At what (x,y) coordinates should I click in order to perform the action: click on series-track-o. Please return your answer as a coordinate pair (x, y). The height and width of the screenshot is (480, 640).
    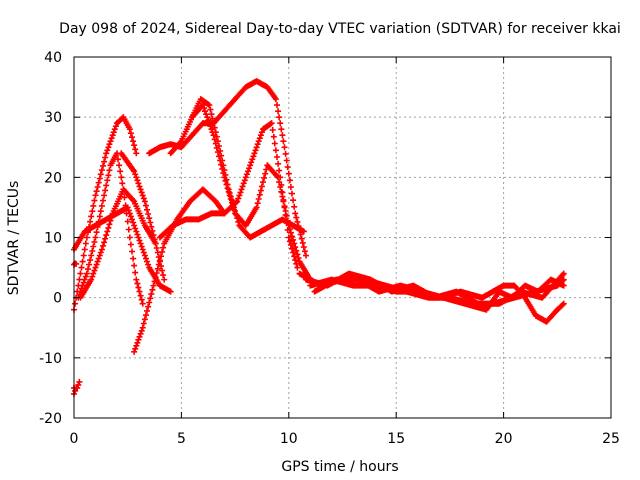
    Looking at the image, I should click on (77, 387).